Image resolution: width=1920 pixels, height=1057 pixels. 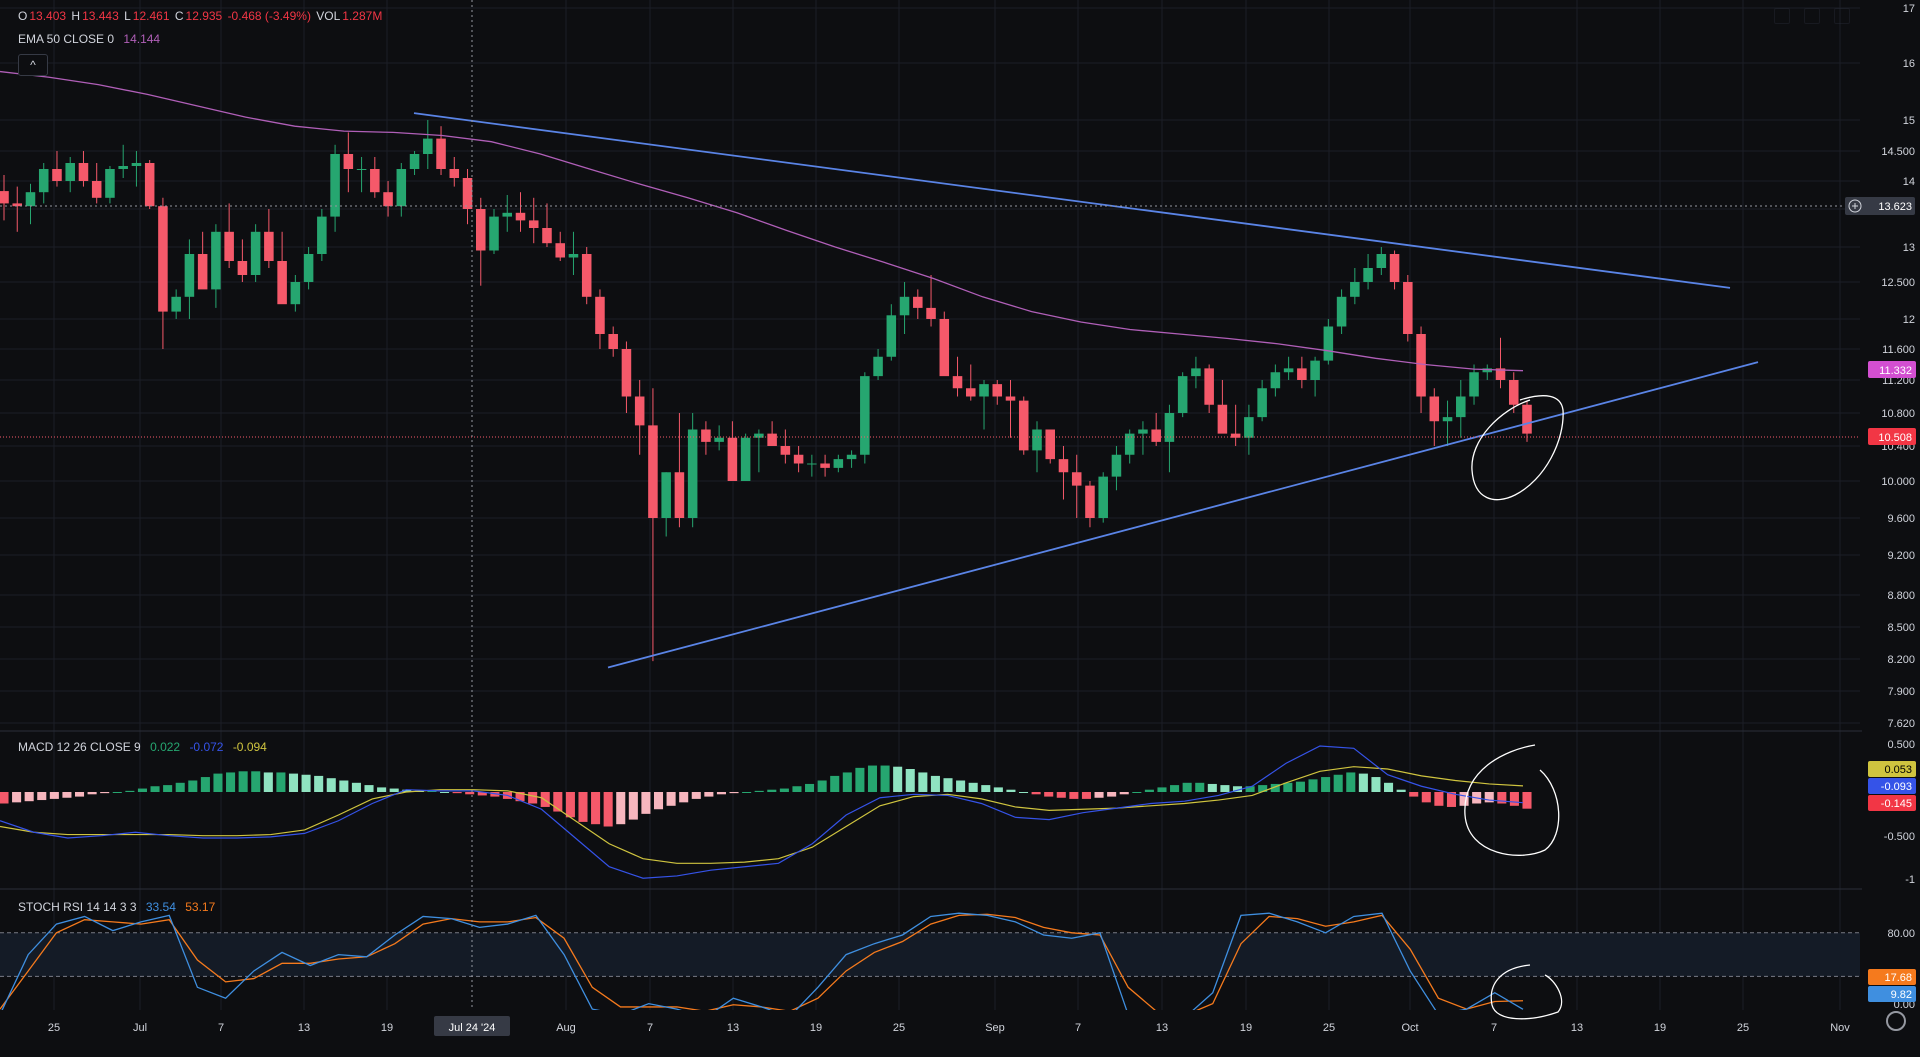 What do you see at coordinates (762, 965) in the screenshot?
I see `stoch-k-line` at bounding box center [762, 965].